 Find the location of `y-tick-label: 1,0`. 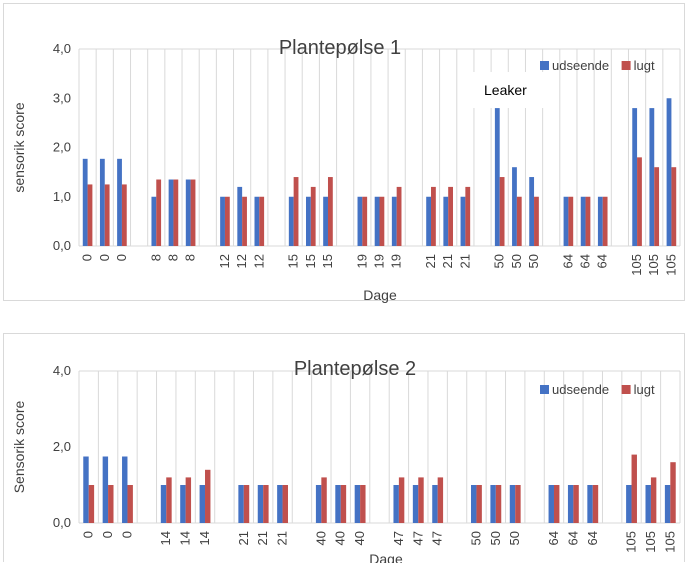

y-tick-label: 1,0 is located at coordinates (62, 196).